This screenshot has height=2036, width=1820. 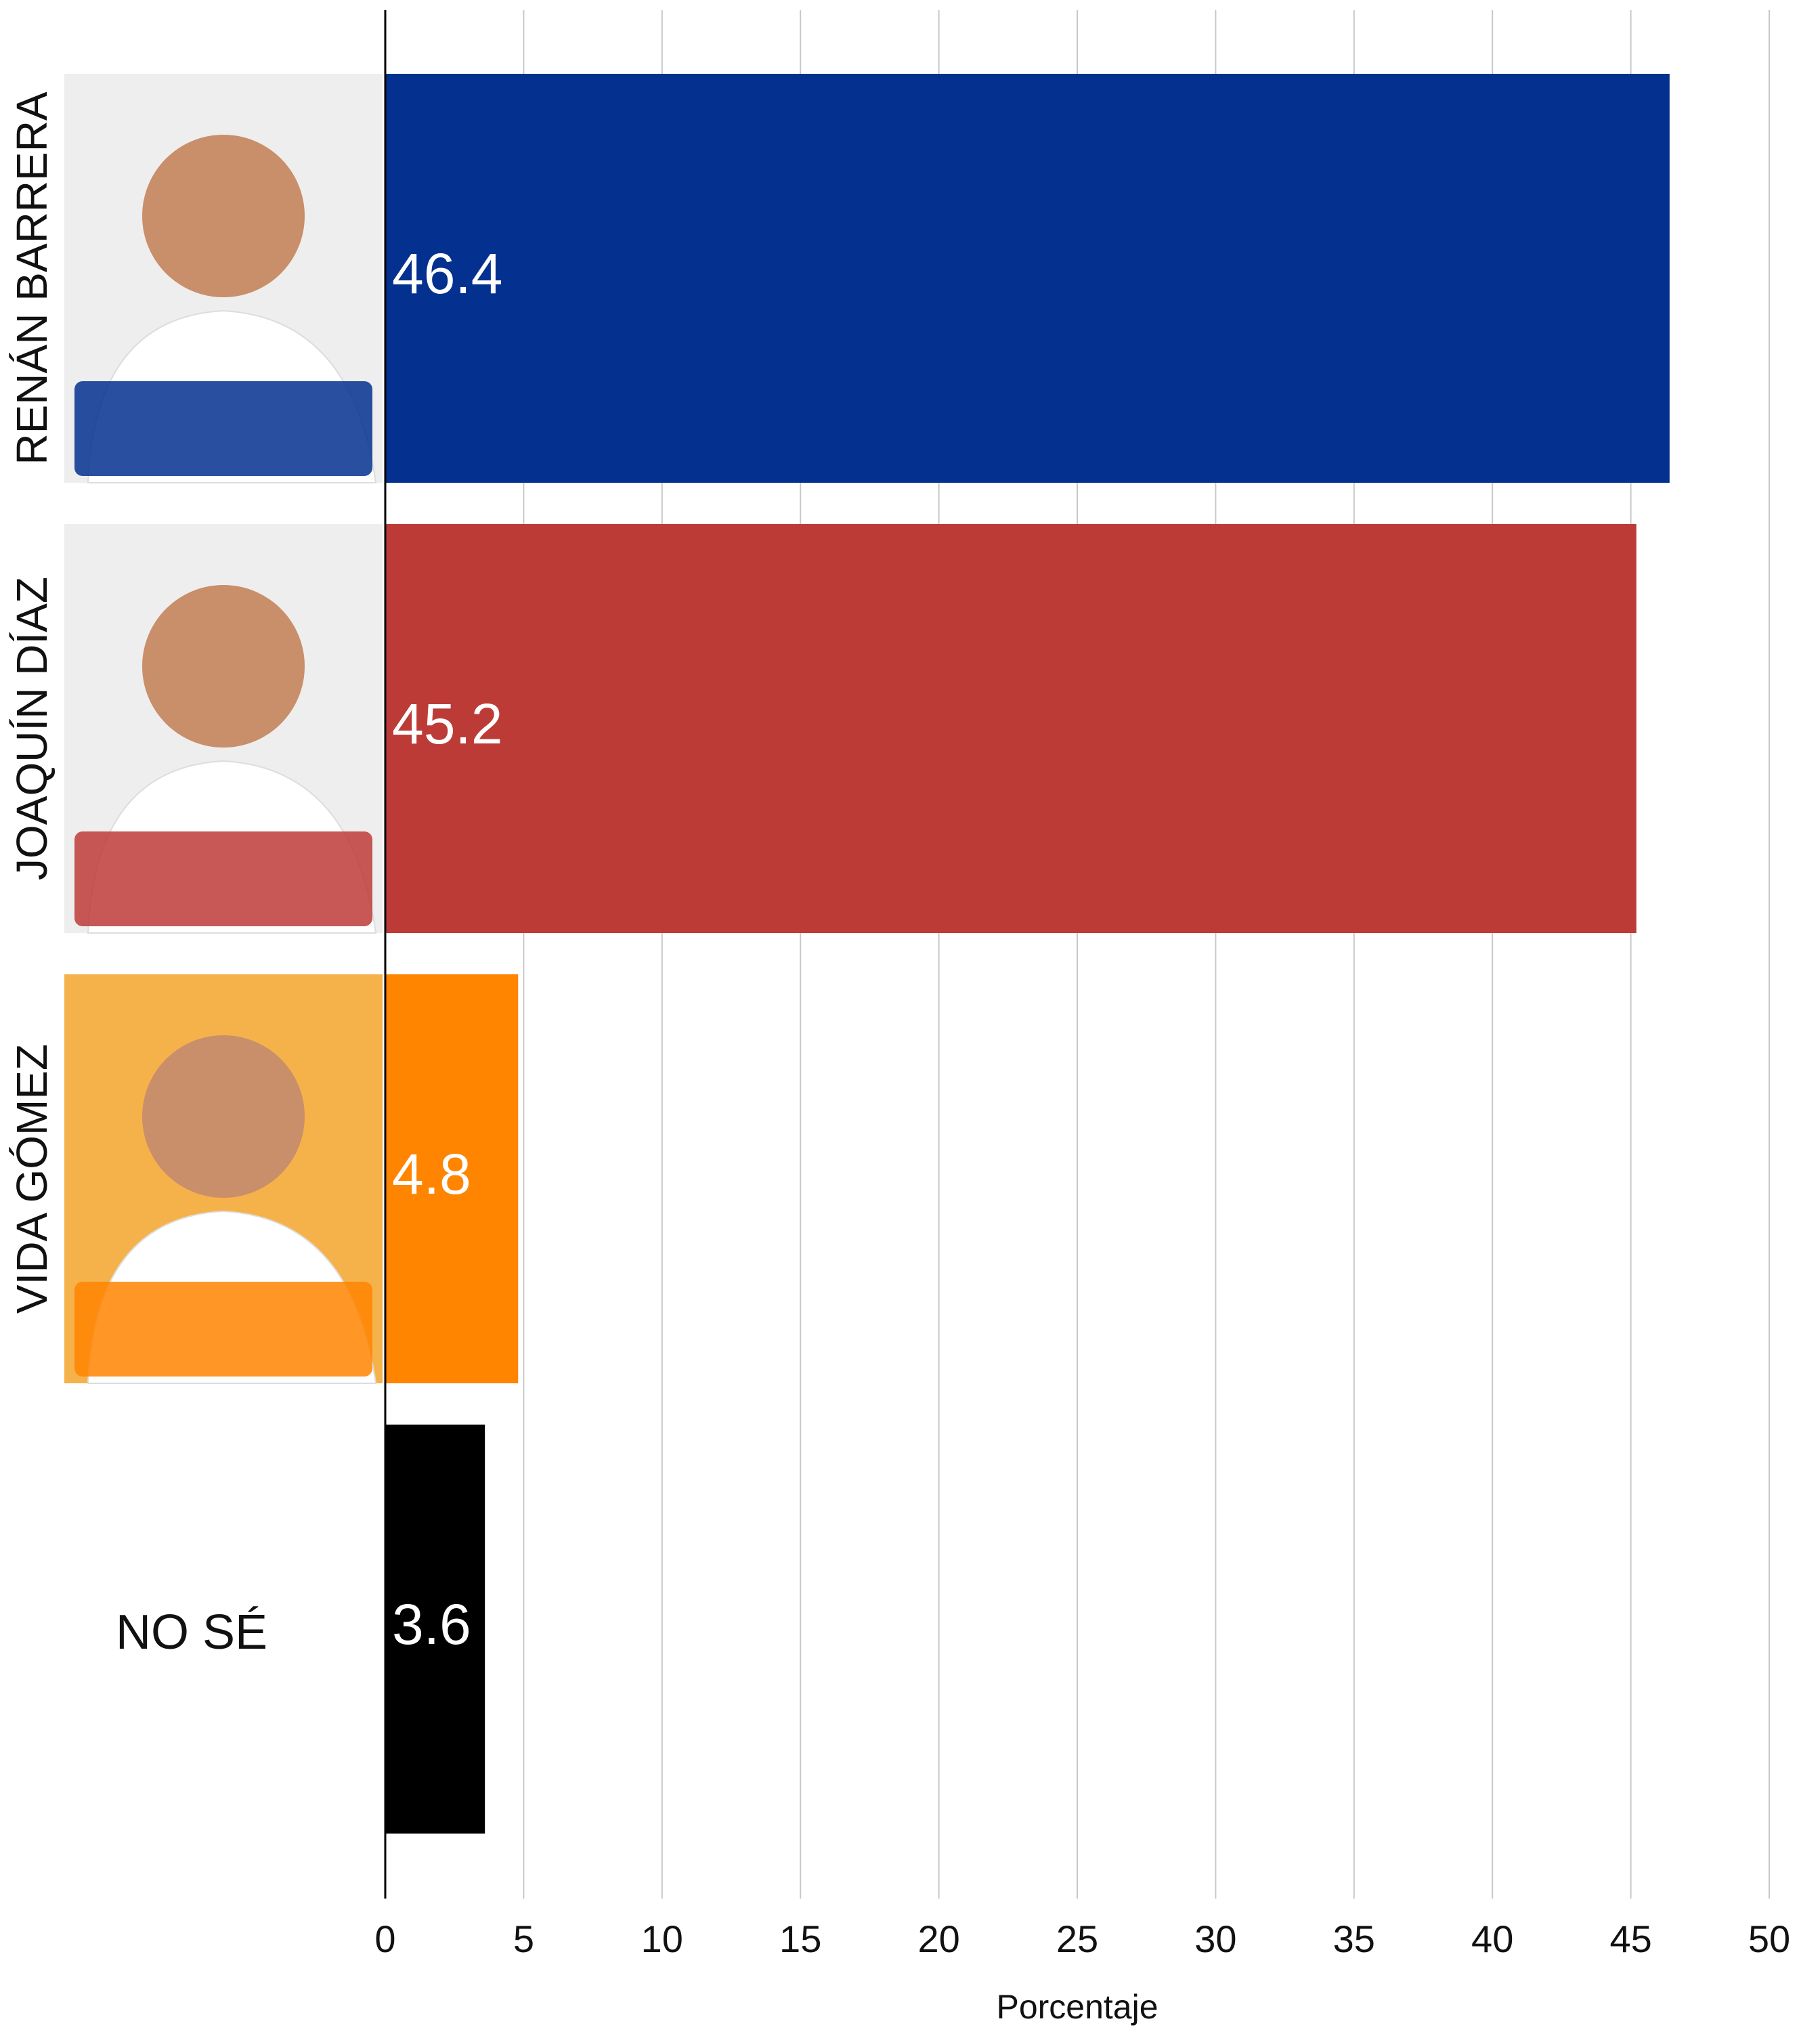 What do you see at coordinates (800, 1939) in the screenshot?
I see `x-tick-label: 15` at bounding box center [800, 1939].